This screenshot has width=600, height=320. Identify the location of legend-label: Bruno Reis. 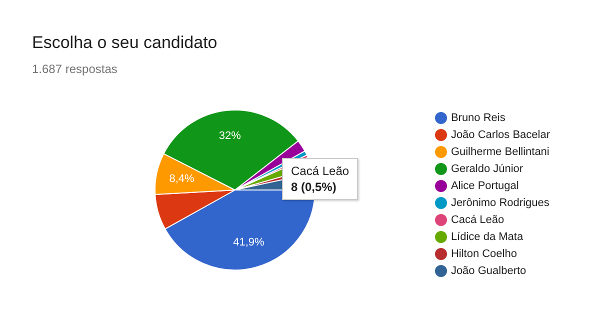
(478, 118).